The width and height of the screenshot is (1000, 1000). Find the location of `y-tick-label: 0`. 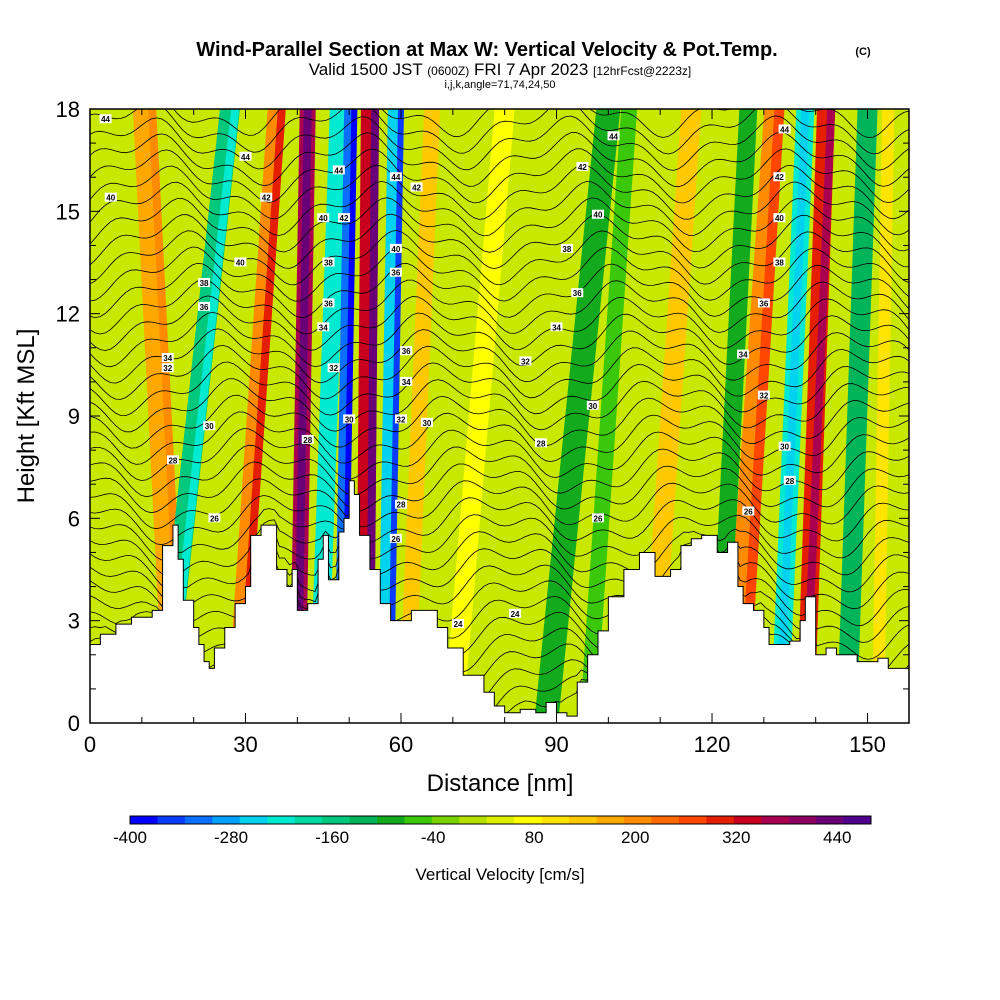

y-tick-label: 0 is located at coordinates (74, 723).